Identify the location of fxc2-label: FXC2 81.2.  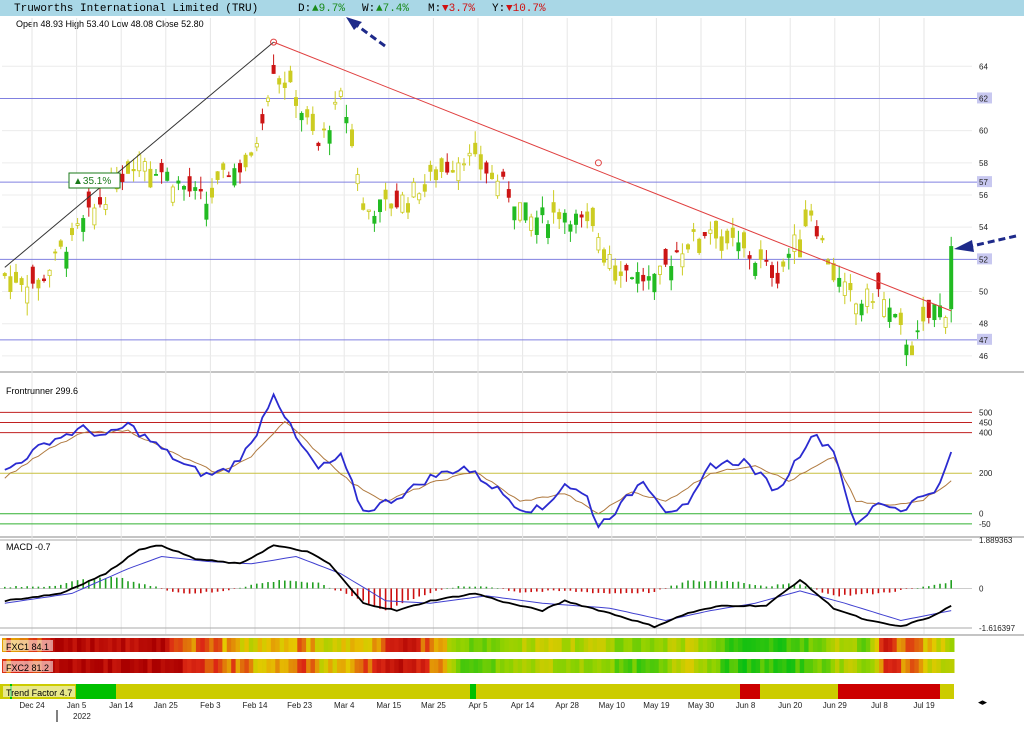
(27, 668).